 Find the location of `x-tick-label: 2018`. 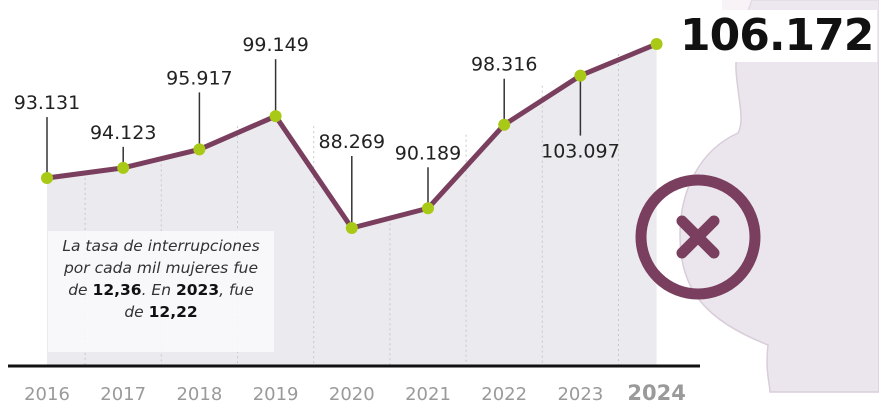

x-tick-label: 2018 is located at coordinates (199, 394).